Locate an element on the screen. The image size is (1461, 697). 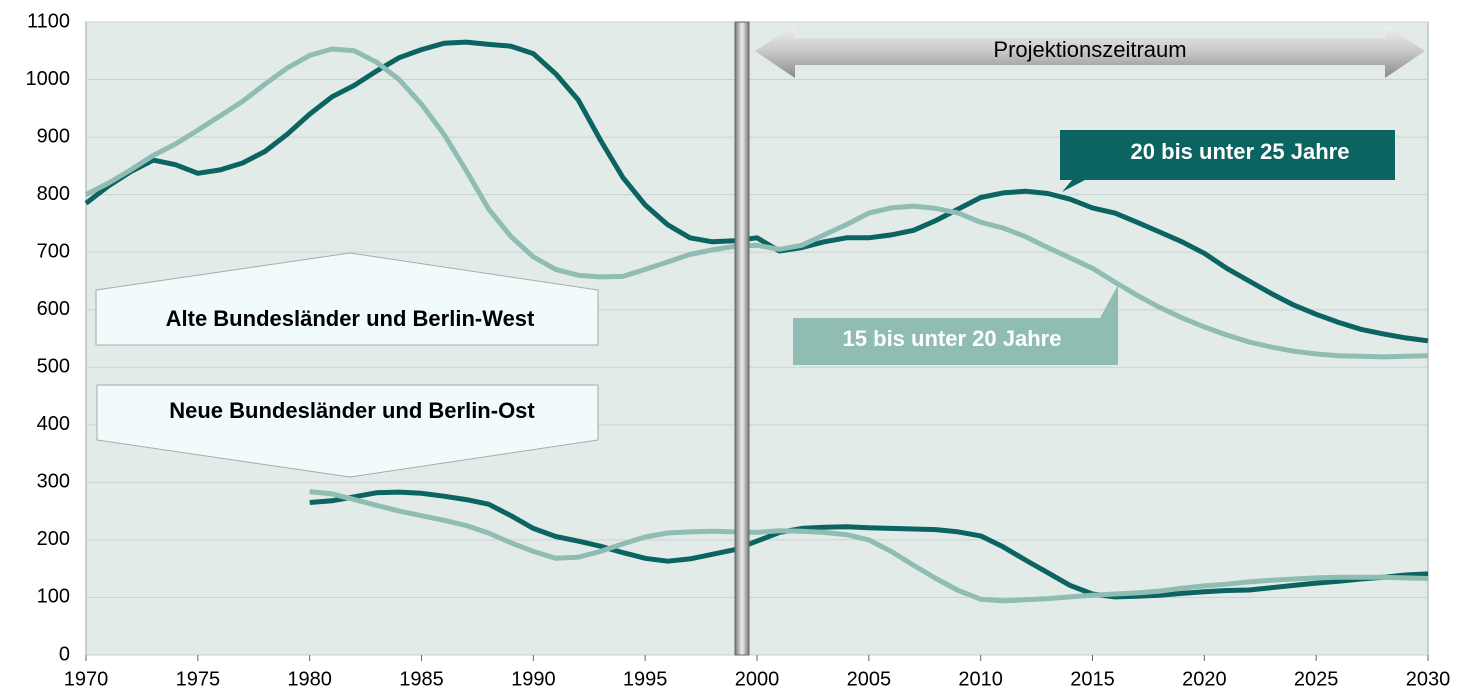
projection-arrow is located at coordinates (1090, 51).